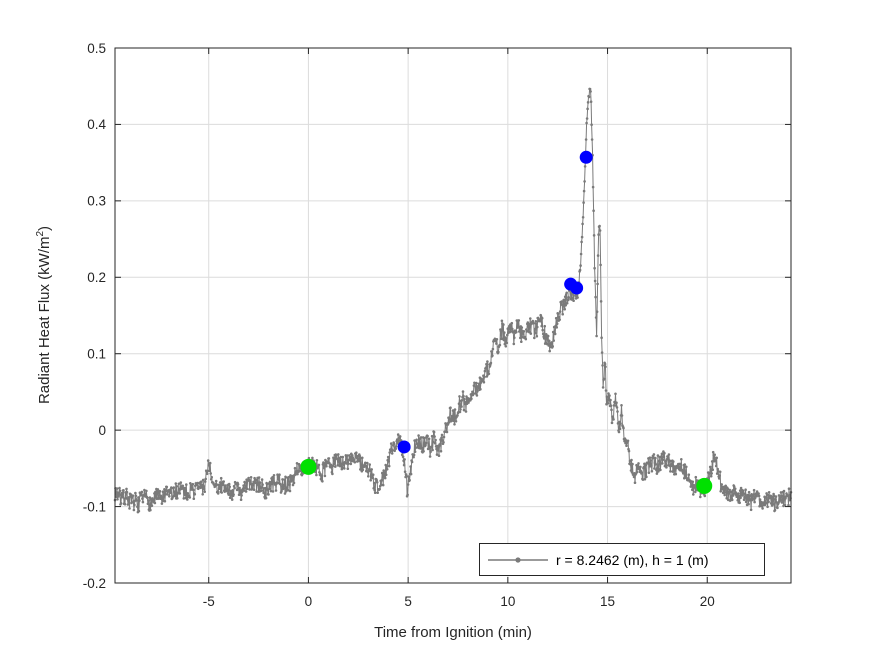 This screenshot has width=875, height=656. I want to click on y-axis-label-close: ), so click(44, 228).